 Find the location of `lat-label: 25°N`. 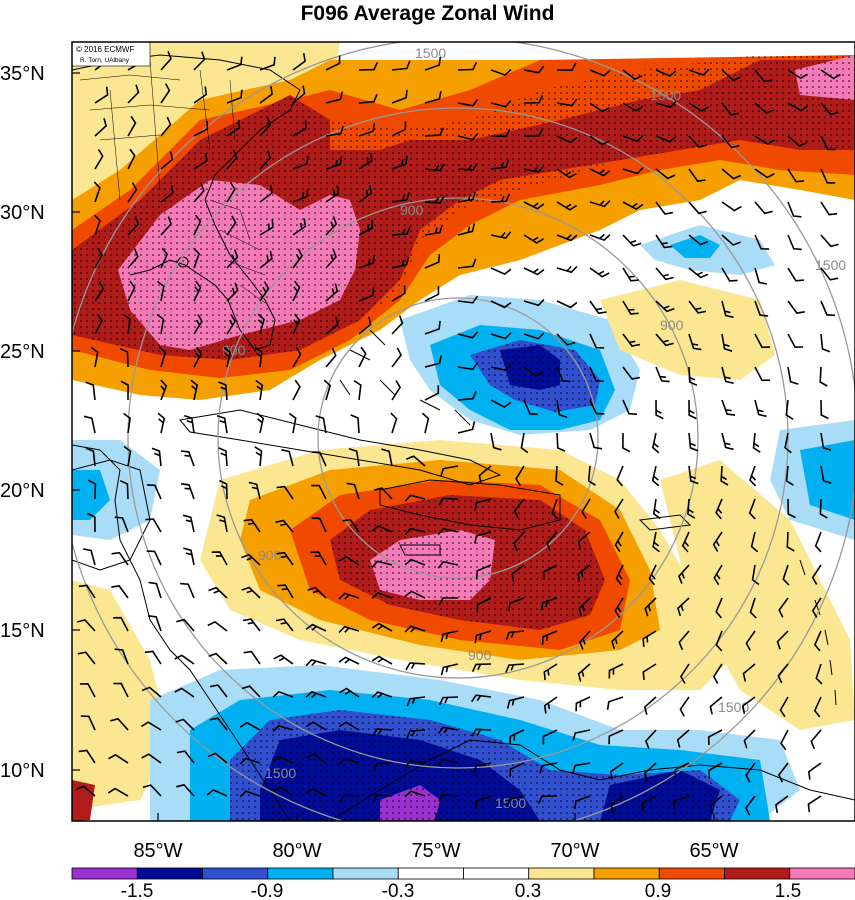

lat-label: 25°N is located at coordinates (22, 352).